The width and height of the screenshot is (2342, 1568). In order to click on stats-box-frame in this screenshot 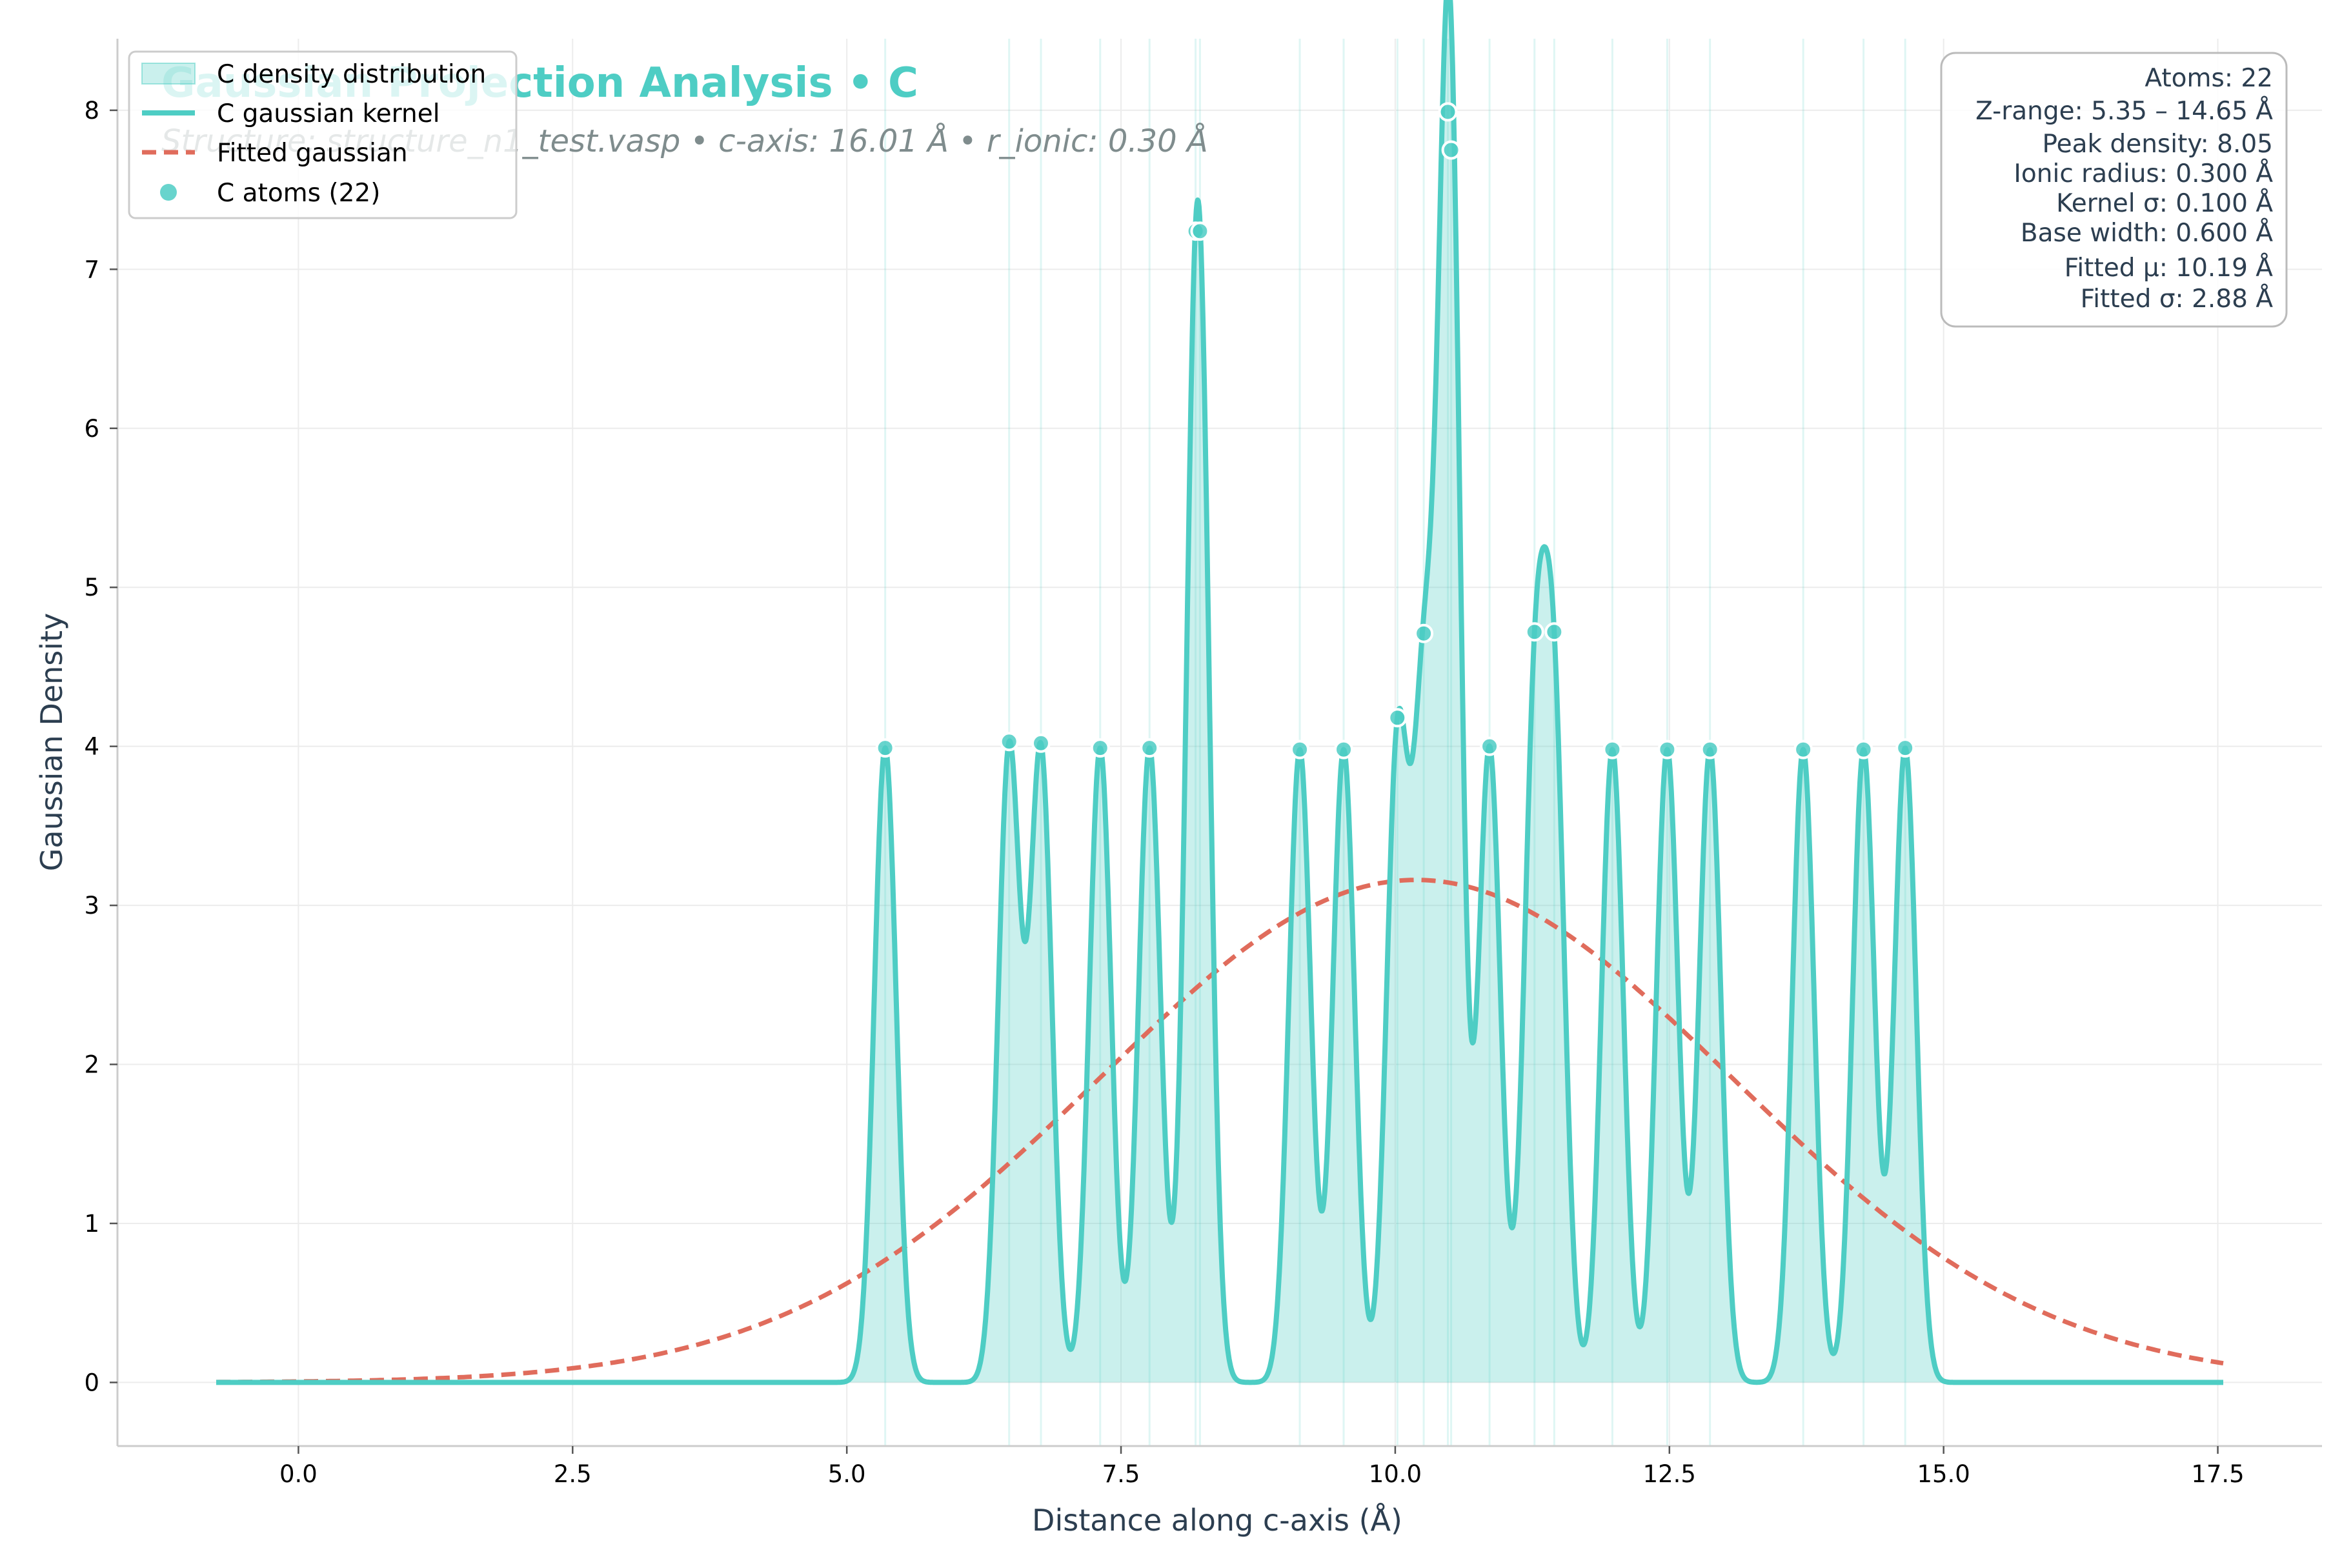, I will do `click(2114, 190)`.